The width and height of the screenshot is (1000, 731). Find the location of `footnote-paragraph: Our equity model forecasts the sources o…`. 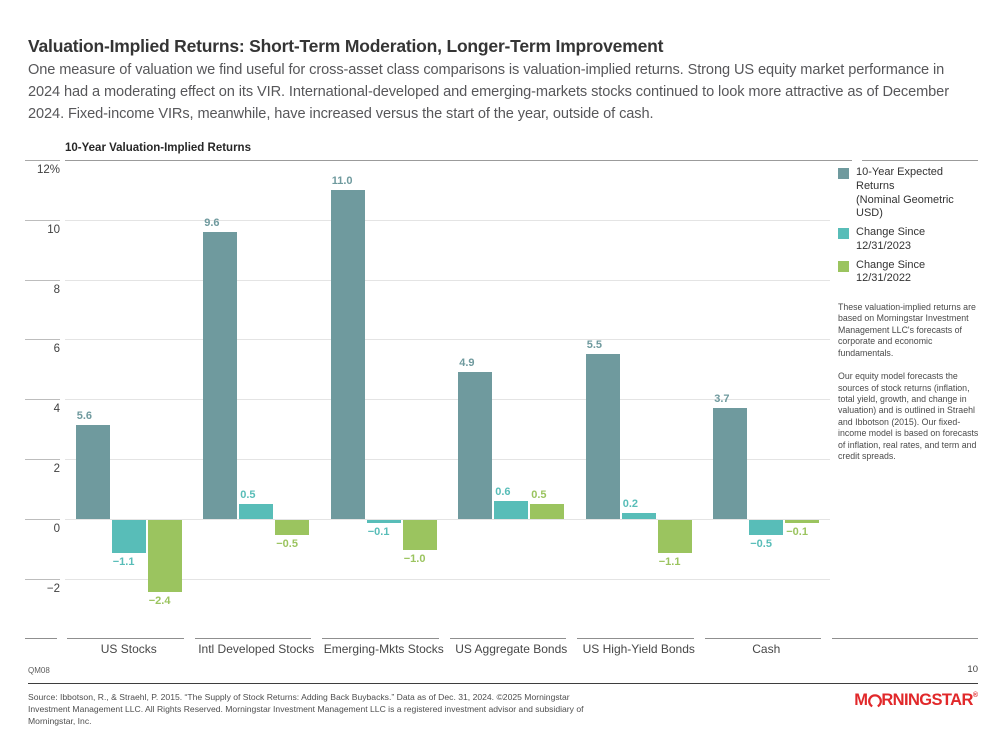

footnote-paragraph: Our equity model forecasts the sources o… is located at coordinates (908, 416).